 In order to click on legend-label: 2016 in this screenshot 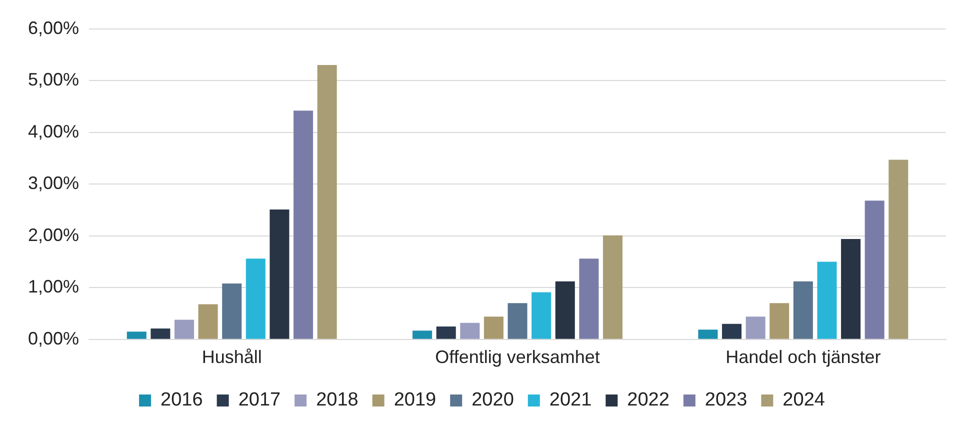, I will do `click(181, 400)`.